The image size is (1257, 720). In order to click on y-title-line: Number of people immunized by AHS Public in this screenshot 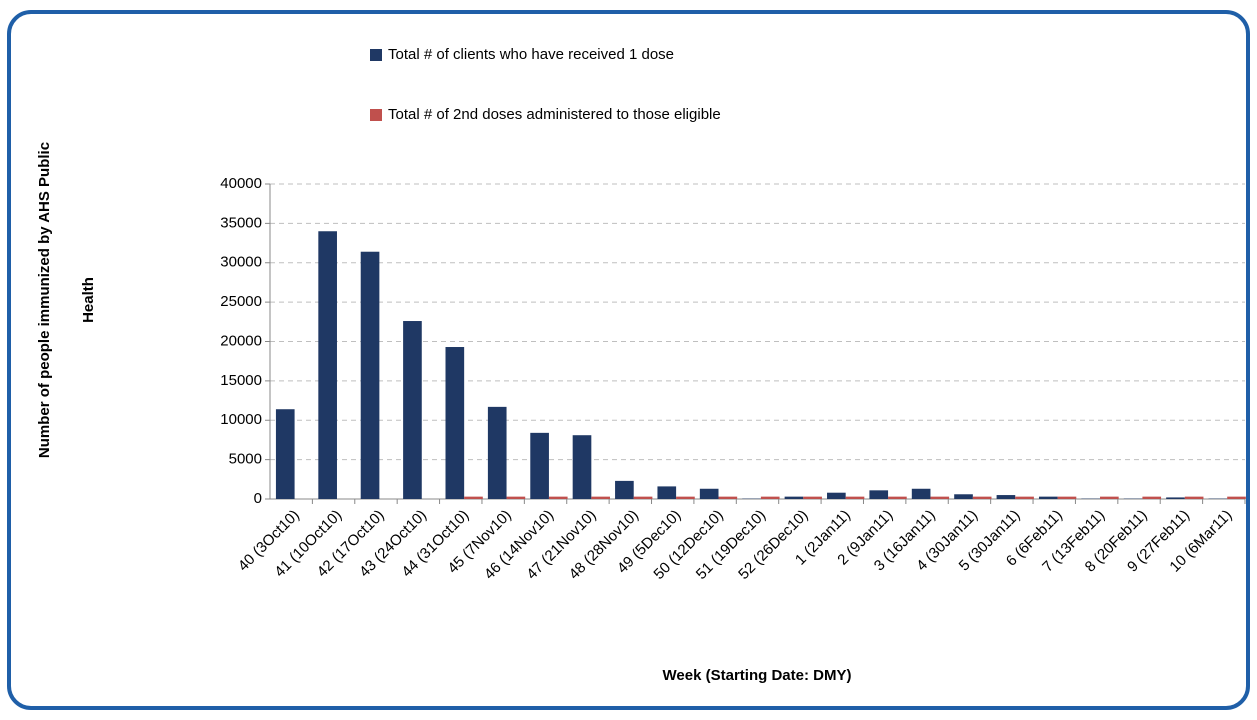, I will do `click(44, 300)`.